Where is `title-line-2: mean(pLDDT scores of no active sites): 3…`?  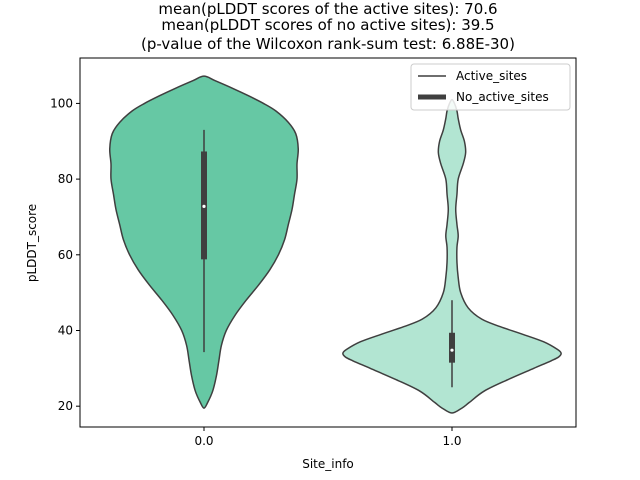 title-line-2: mean(pLDDT scores of no active sites): 3… is located at coordinates (327, 25).